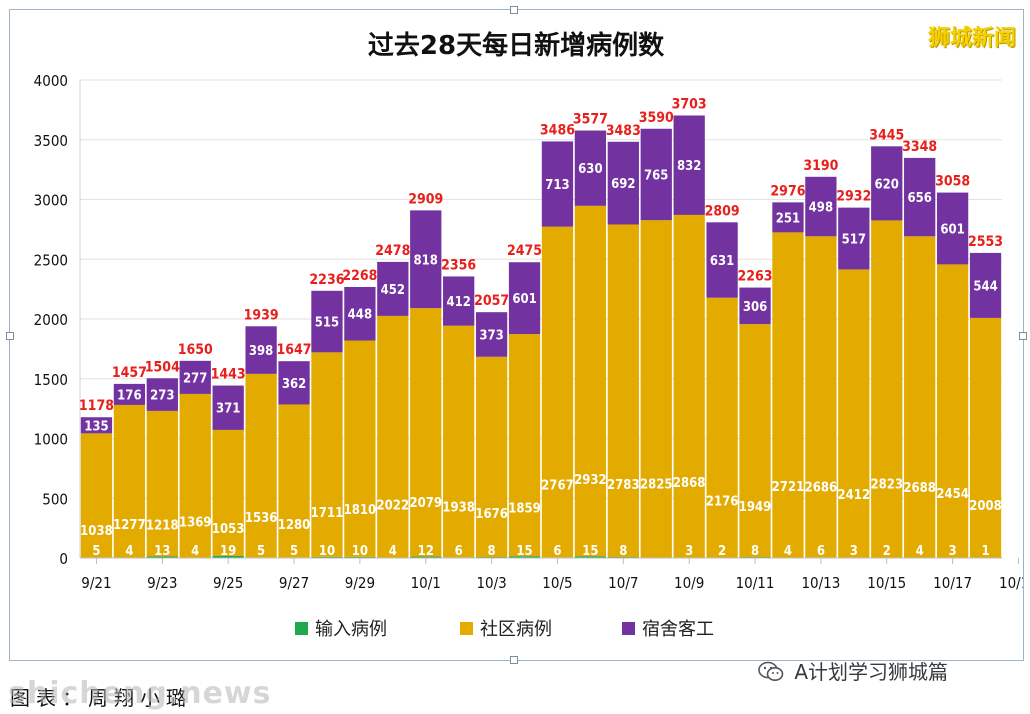 The image size is (1030, 714). I want to click on y-tick-label: 0, so click(63, 559).